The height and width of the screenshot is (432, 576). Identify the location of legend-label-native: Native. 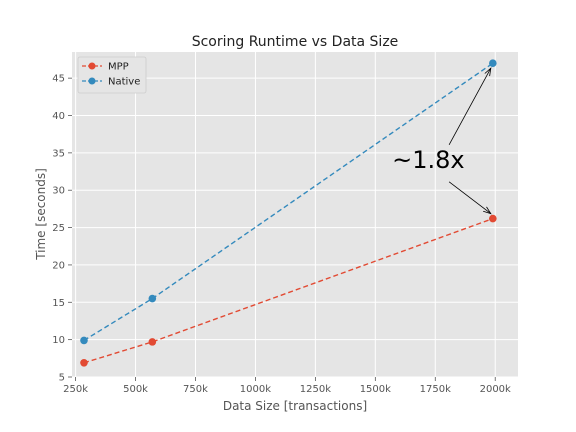
(124, 82).